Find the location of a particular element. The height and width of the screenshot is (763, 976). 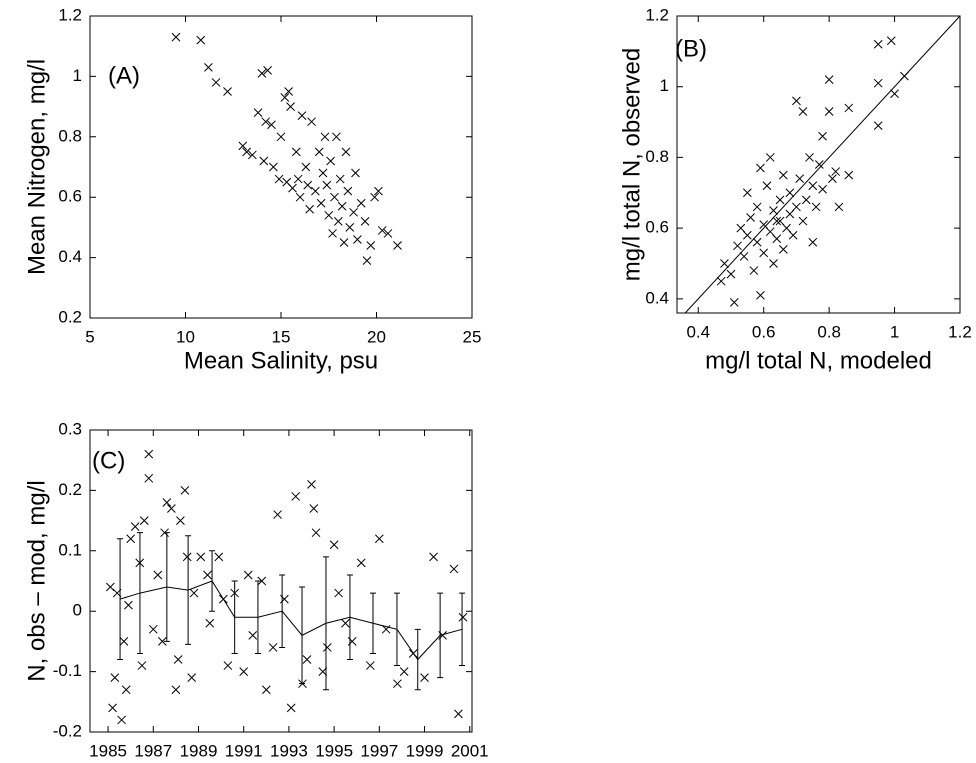

y-tick-label: 0.2 is located at coordinates (70, 489).